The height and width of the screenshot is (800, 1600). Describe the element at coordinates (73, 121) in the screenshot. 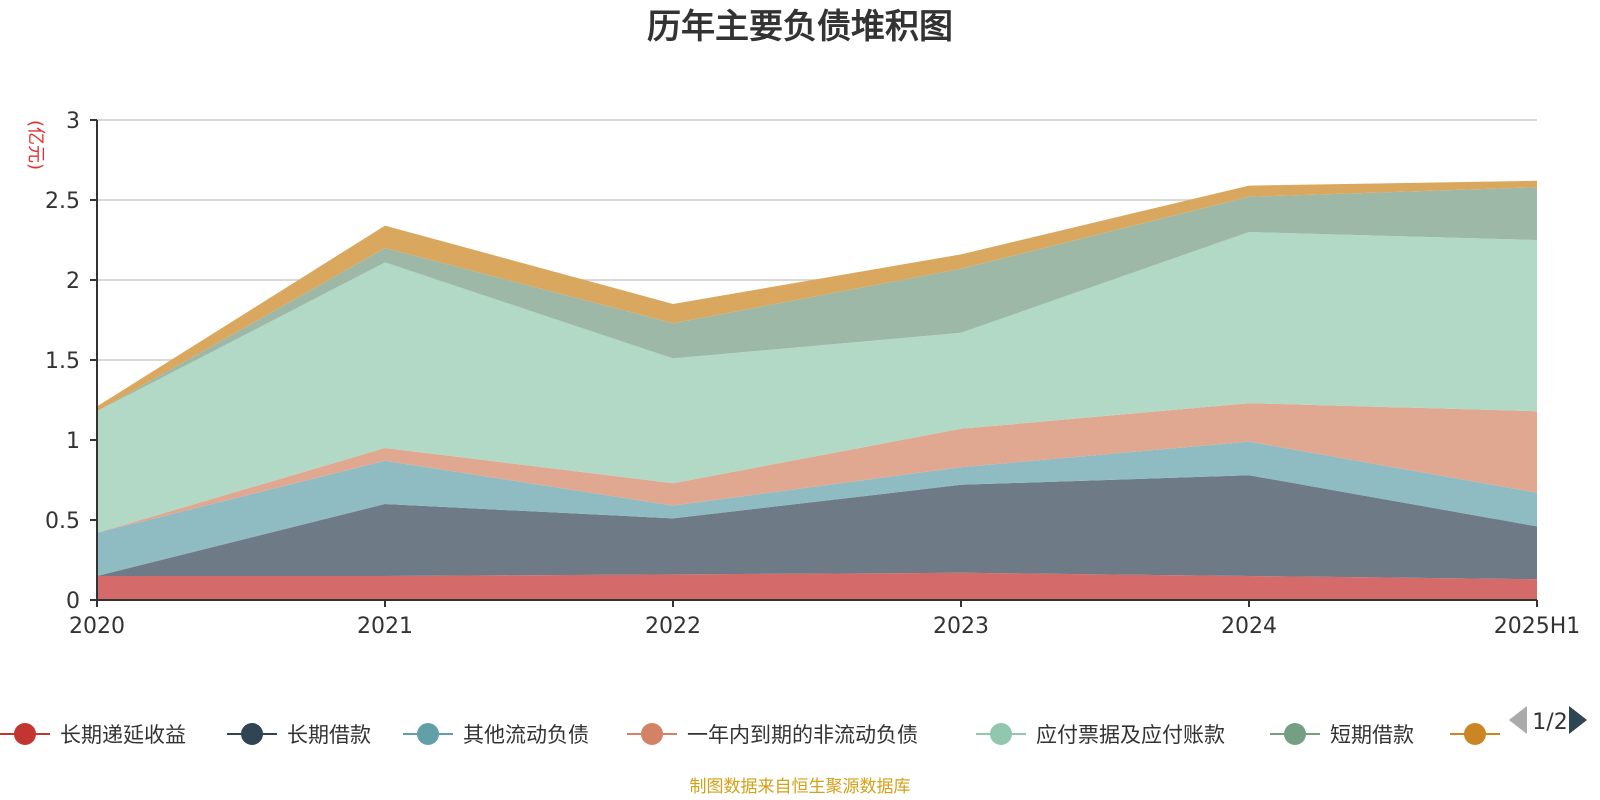

I see `y-tick-label: 3` at that location.